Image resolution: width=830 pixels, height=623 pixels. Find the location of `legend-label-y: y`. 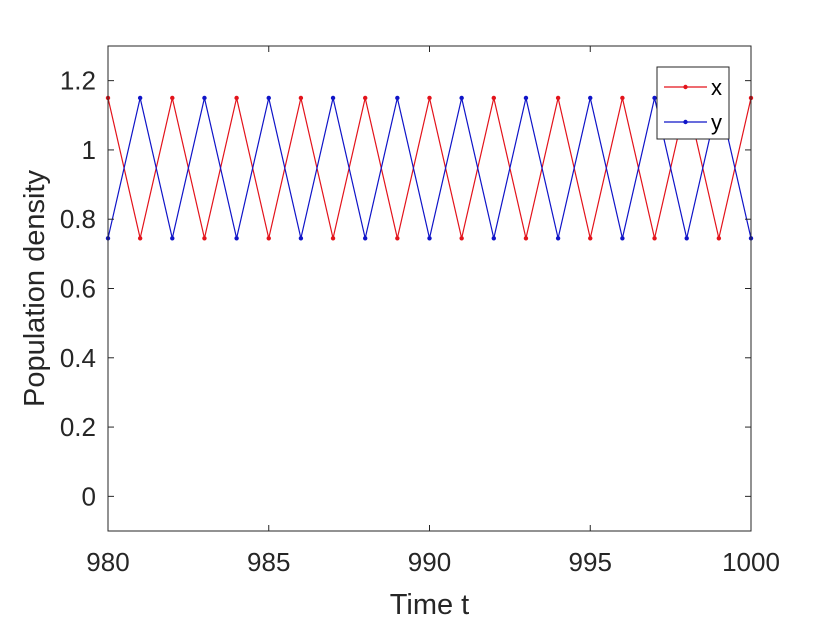

legend-label-y: y is located at coordinates (716, 122).